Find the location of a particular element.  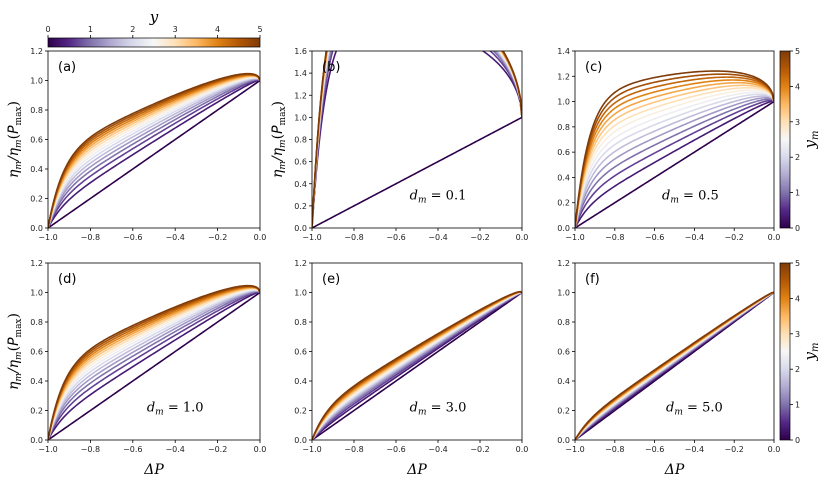

colorbar-tick-label: 5 is located at coordinates (797, 51).